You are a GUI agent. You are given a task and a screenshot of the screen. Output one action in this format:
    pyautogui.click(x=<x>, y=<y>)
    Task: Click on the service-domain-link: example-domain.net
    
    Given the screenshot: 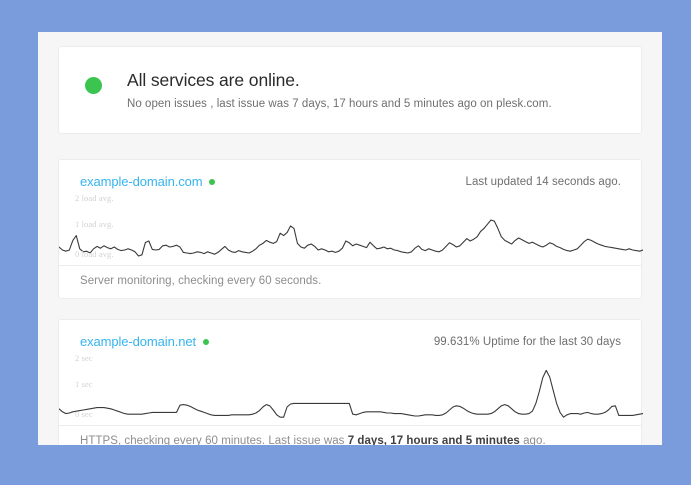 What is the action you would take?
    pyautogui.click(x=138, y=341)
    